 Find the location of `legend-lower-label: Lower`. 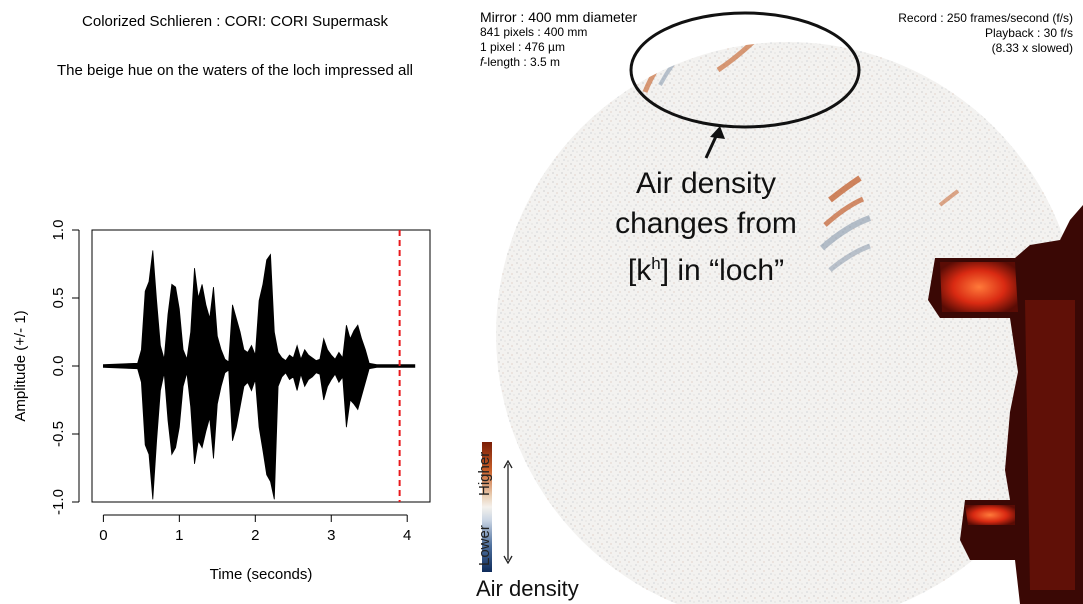

legend-lower-label: Lower is located at coordinates (484, 546).